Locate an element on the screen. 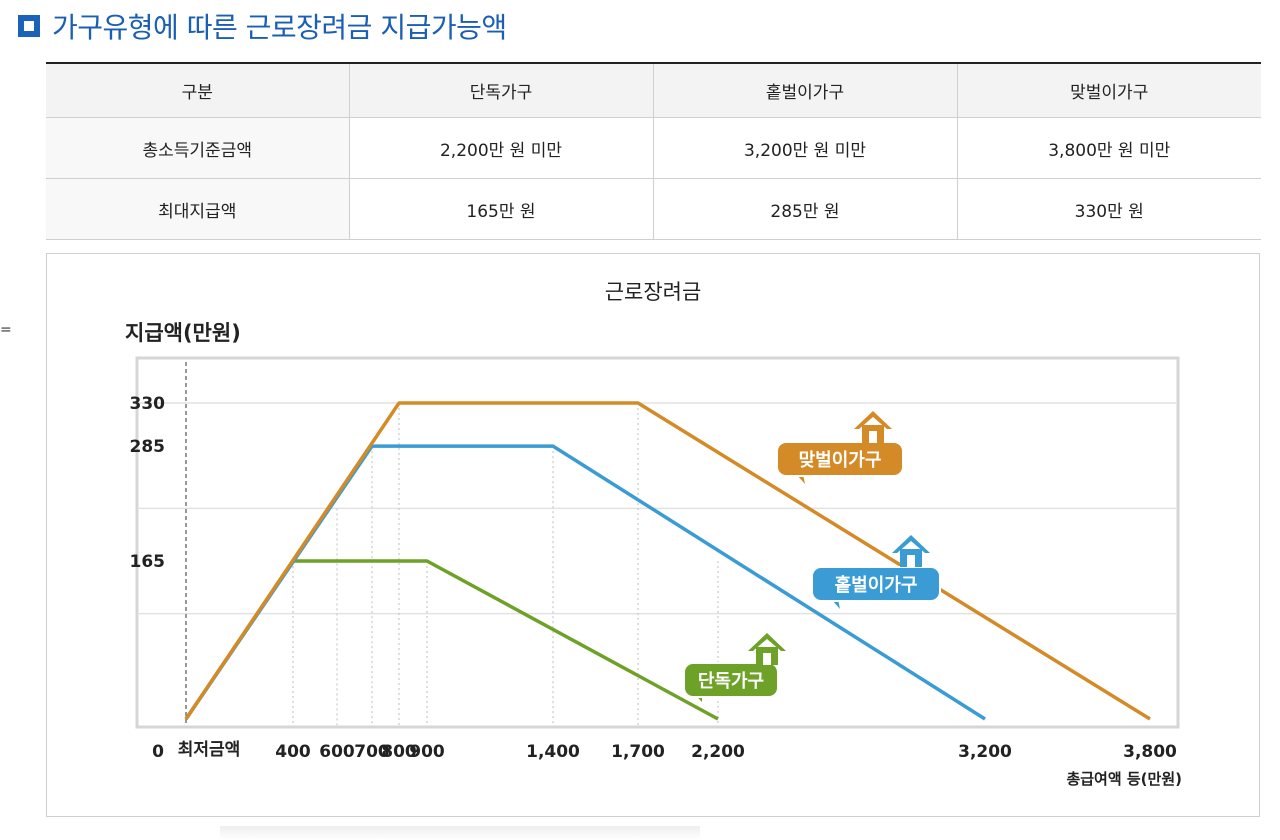 This screenshot has height=840, width=1280. x-tick-label: 3,200 is located at coordinates (985, 752).